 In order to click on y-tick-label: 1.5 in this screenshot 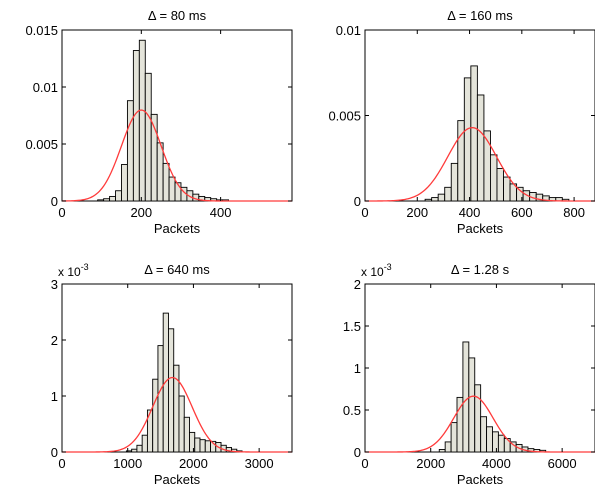, I will do `click(352, 326)`.